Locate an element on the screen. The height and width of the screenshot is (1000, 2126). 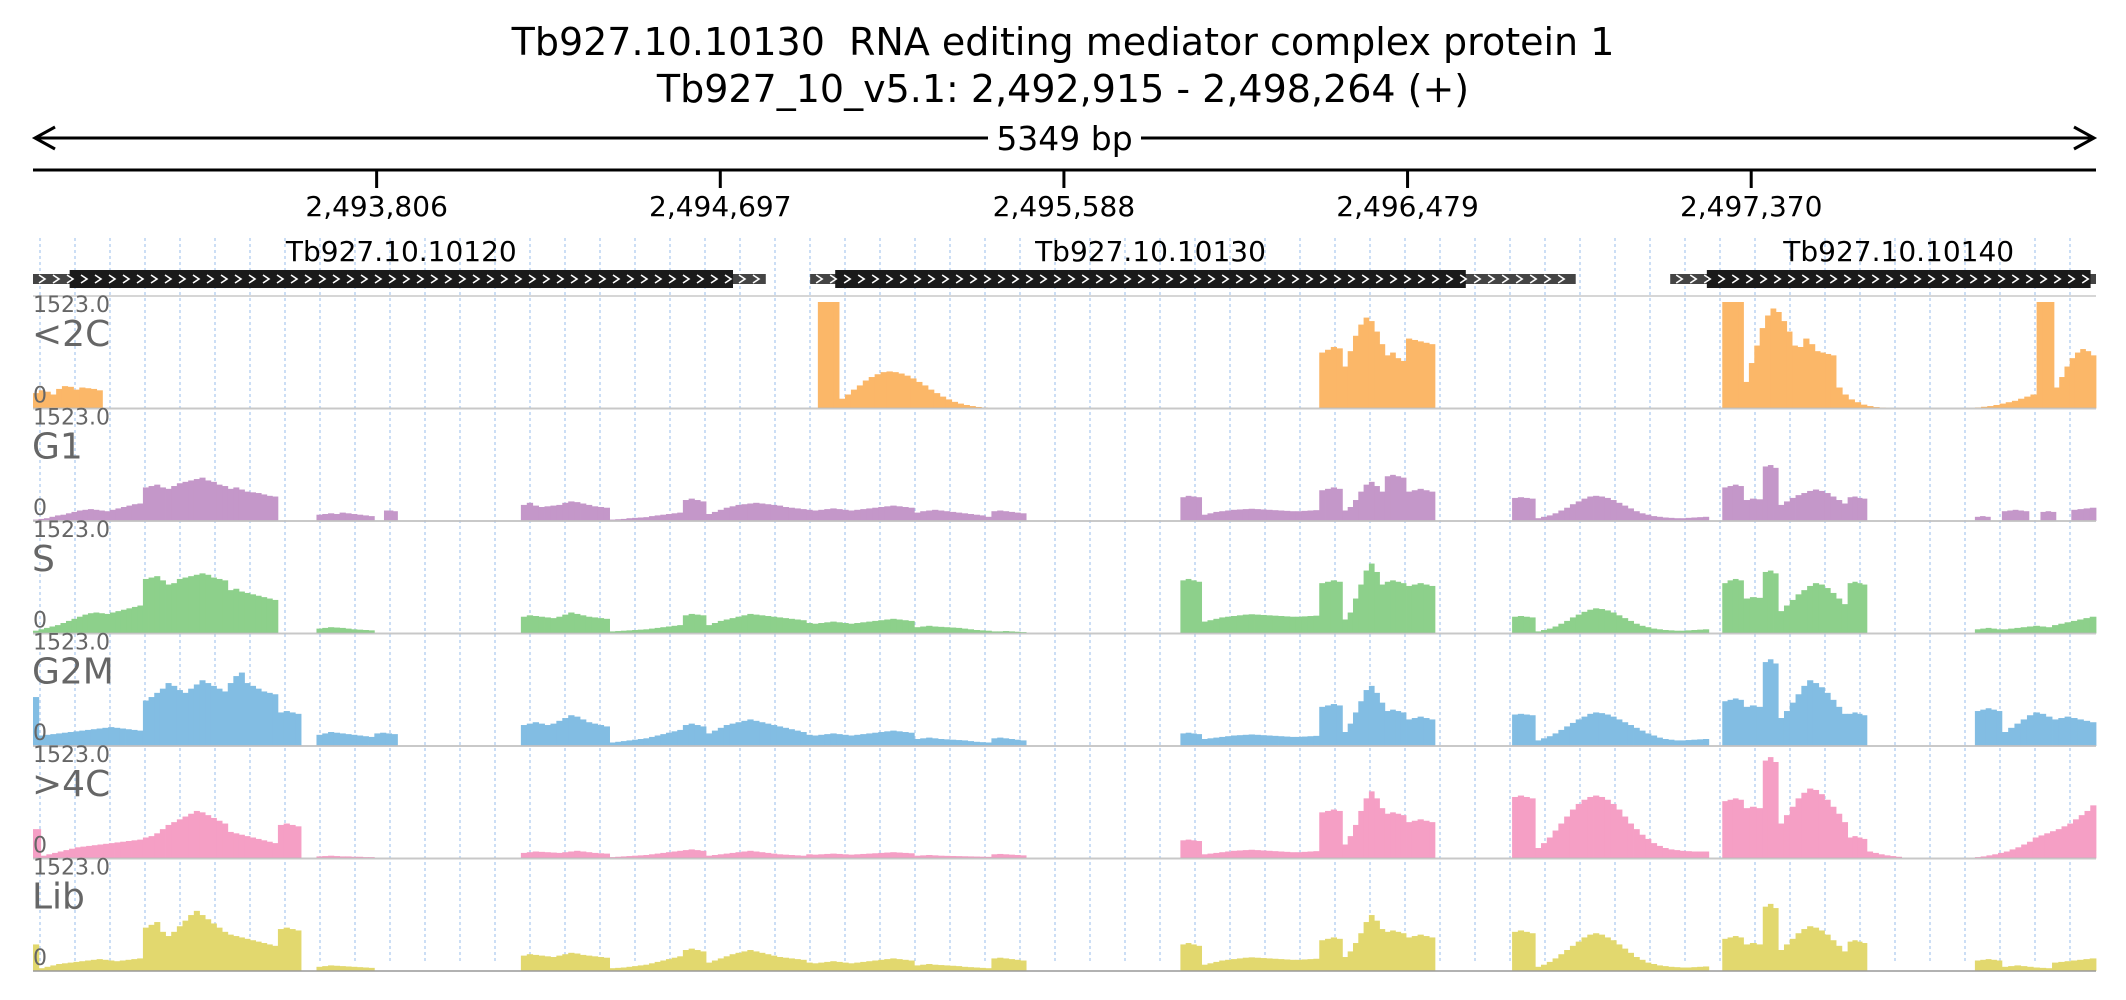
gene-label: Tb927.10.10130 is located at coordinates (1150, 251).